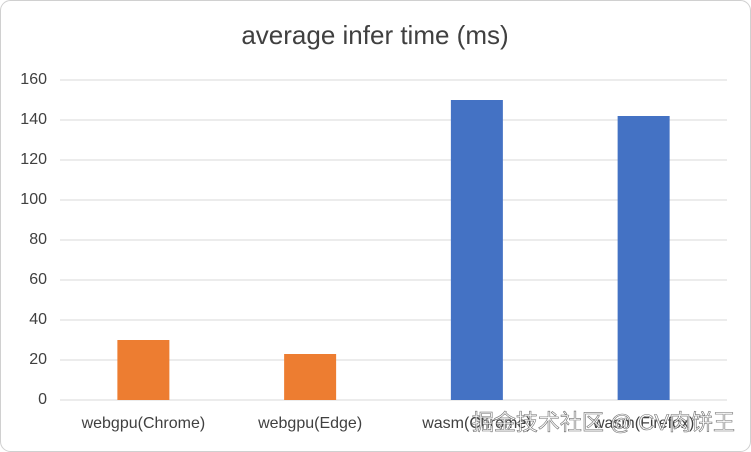 Image resolution: width=751 pixels, height=452 pixels. I want to click on y-tick-label: 60, so click(38, 279).